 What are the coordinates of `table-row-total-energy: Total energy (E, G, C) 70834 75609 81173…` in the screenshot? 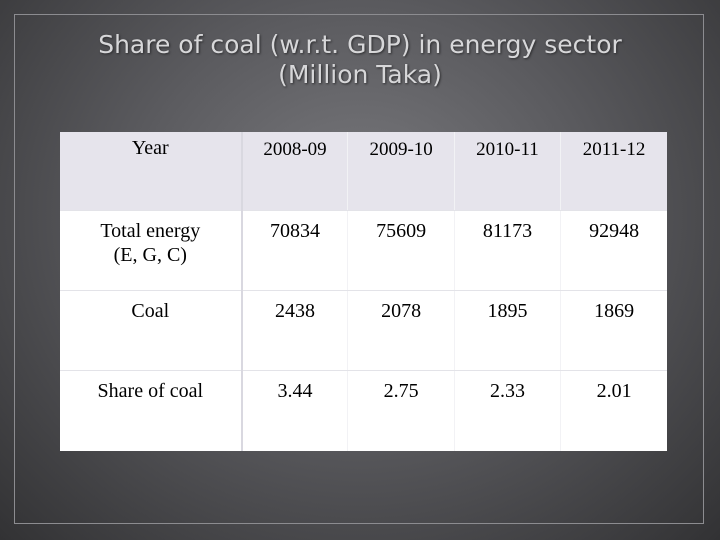 It's located at (363, 250).